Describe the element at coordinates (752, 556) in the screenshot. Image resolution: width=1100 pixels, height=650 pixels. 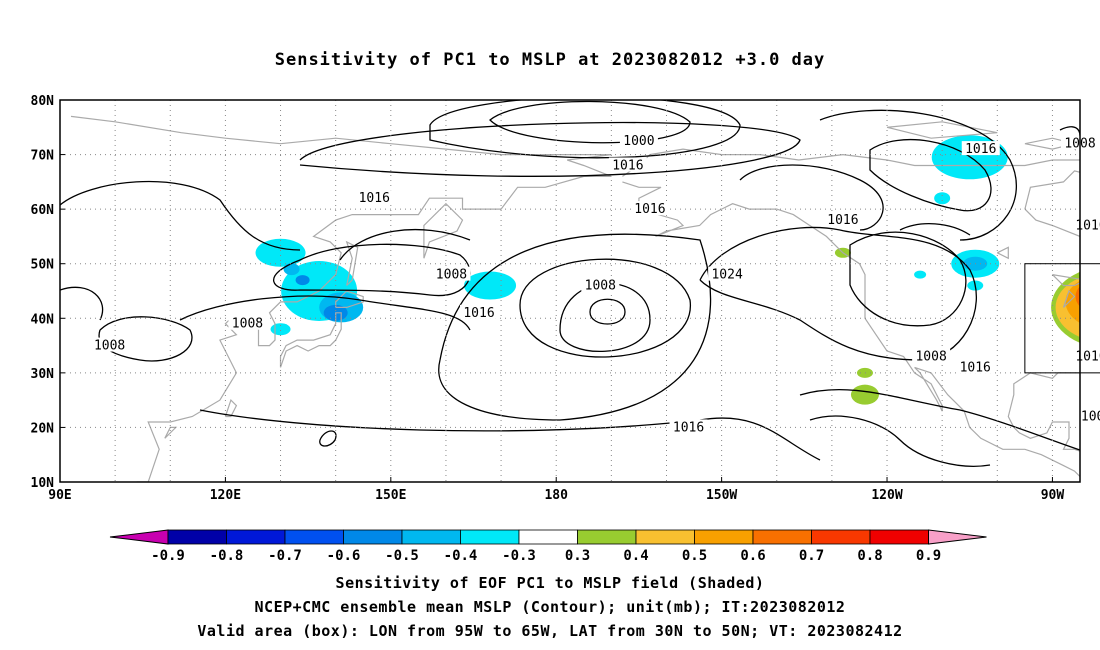
I see `colorbar-tick-label: 0.6` at that location.